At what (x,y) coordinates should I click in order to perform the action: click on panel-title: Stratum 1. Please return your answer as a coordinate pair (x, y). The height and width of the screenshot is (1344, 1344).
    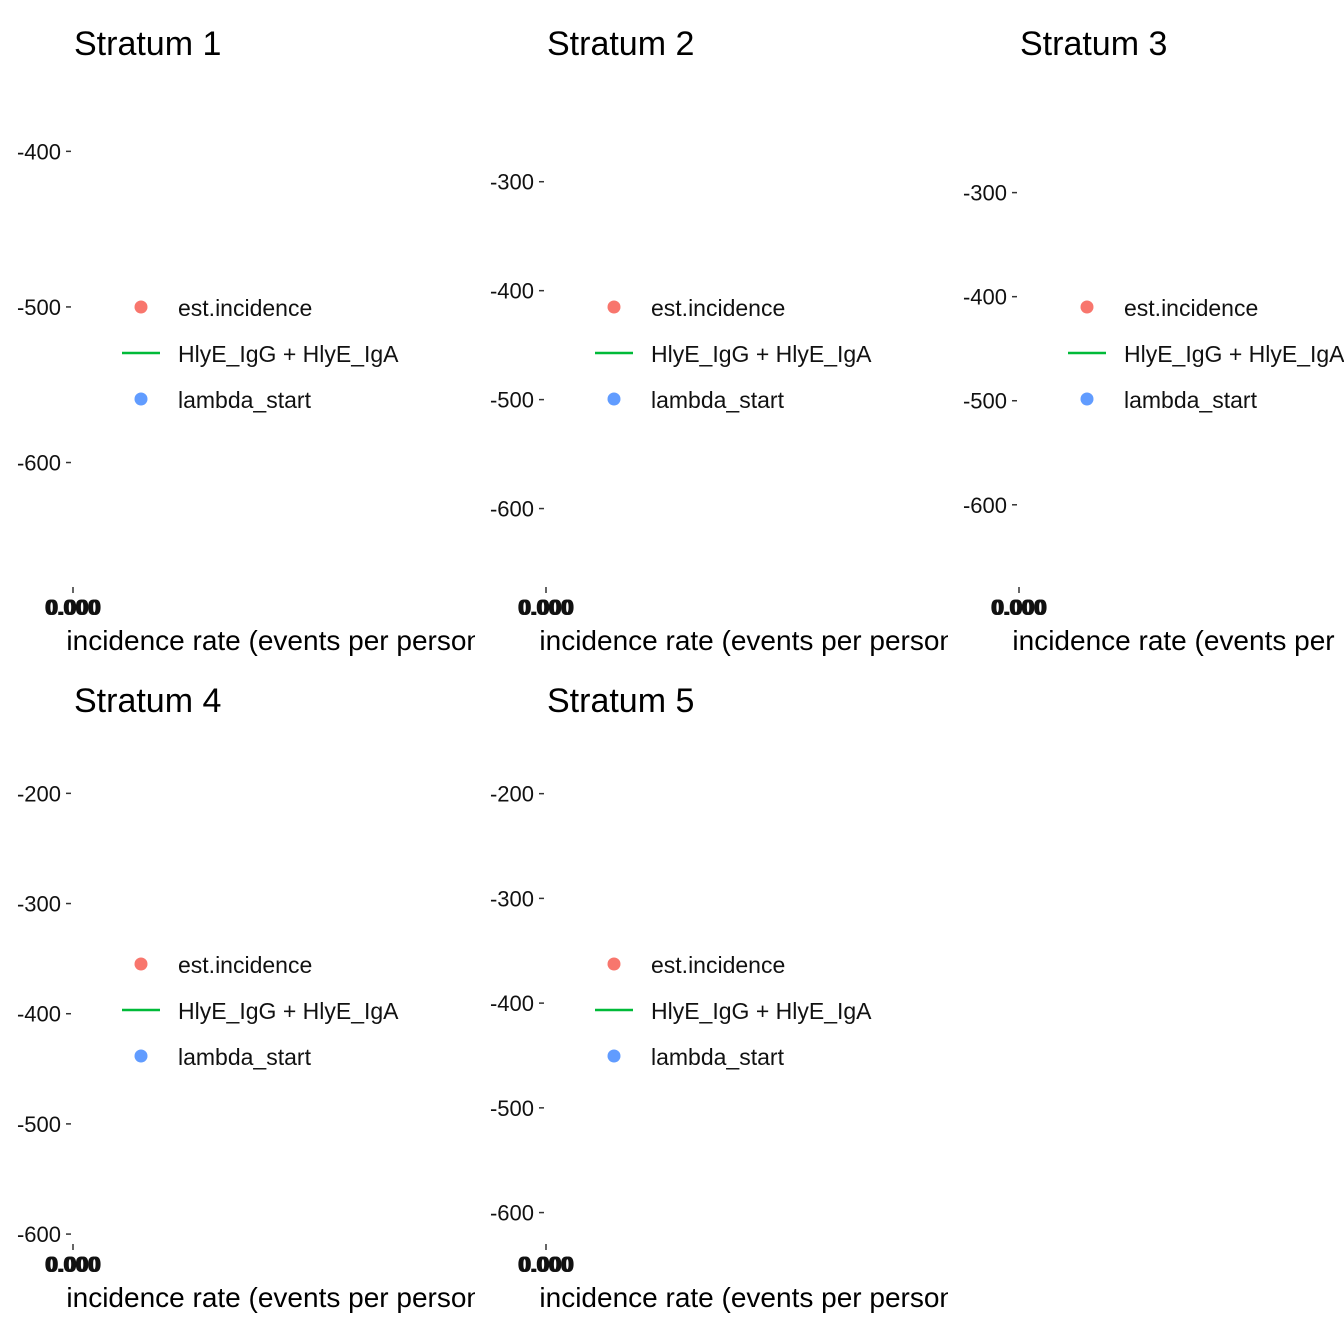
    Looking at the image, I should click on (147, 44).